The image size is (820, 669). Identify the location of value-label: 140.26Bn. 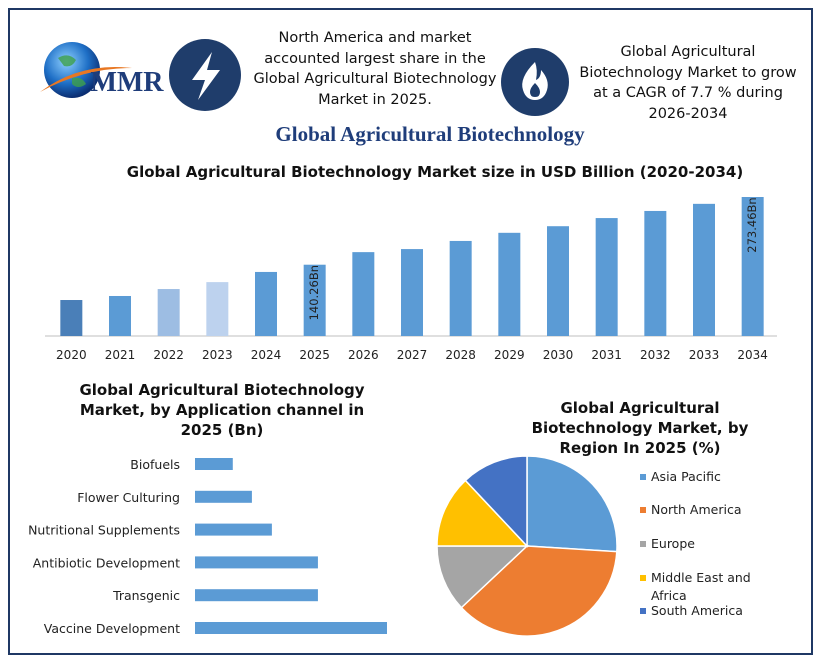
(314, 292).